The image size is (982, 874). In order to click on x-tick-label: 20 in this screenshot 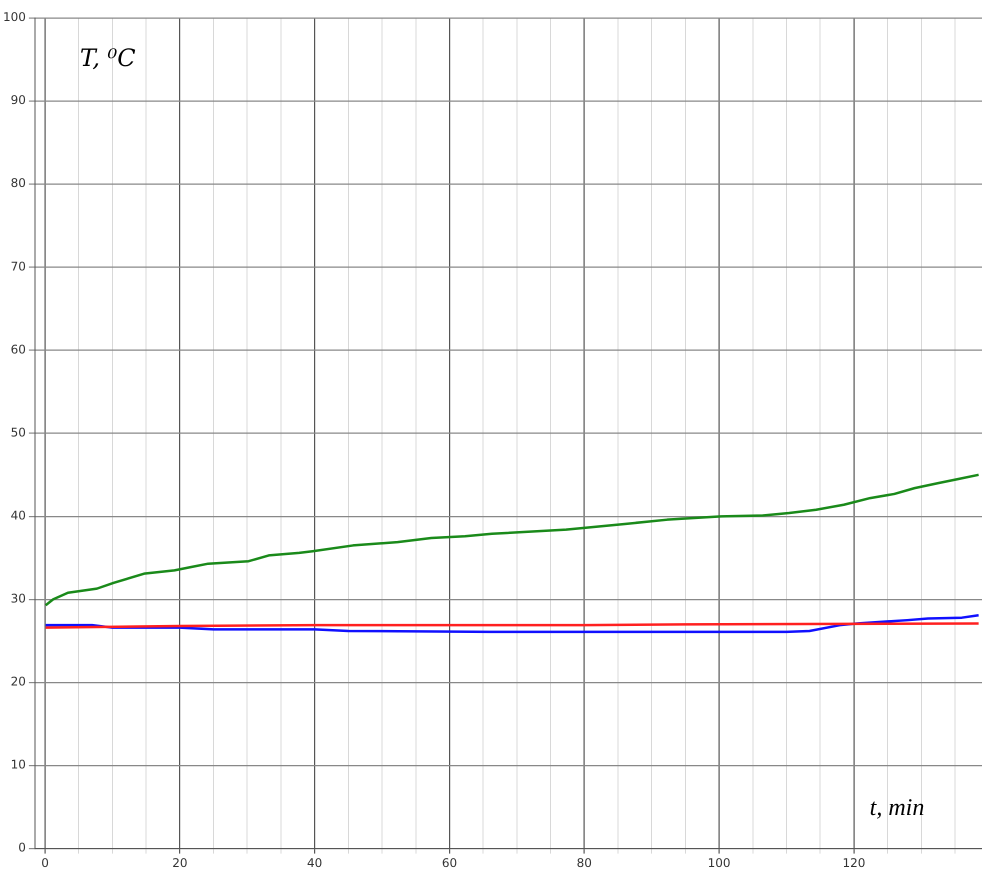, I will do `click(180, 863)`.